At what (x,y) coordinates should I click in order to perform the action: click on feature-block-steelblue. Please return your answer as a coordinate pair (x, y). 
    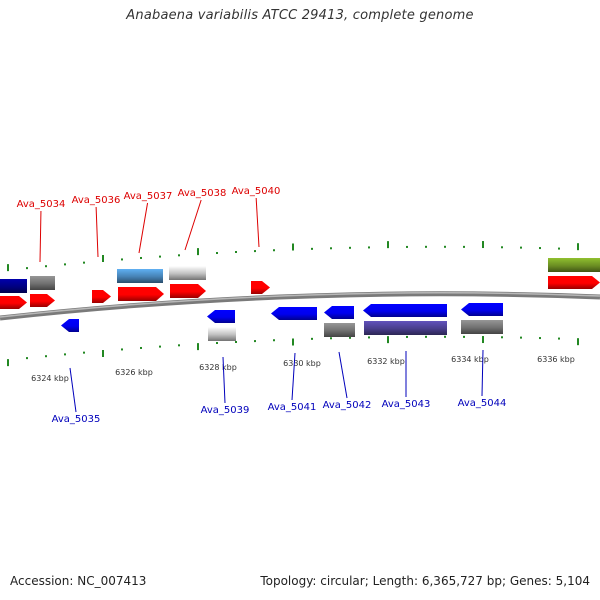
    Looking at the image, I should click on (140, 276).